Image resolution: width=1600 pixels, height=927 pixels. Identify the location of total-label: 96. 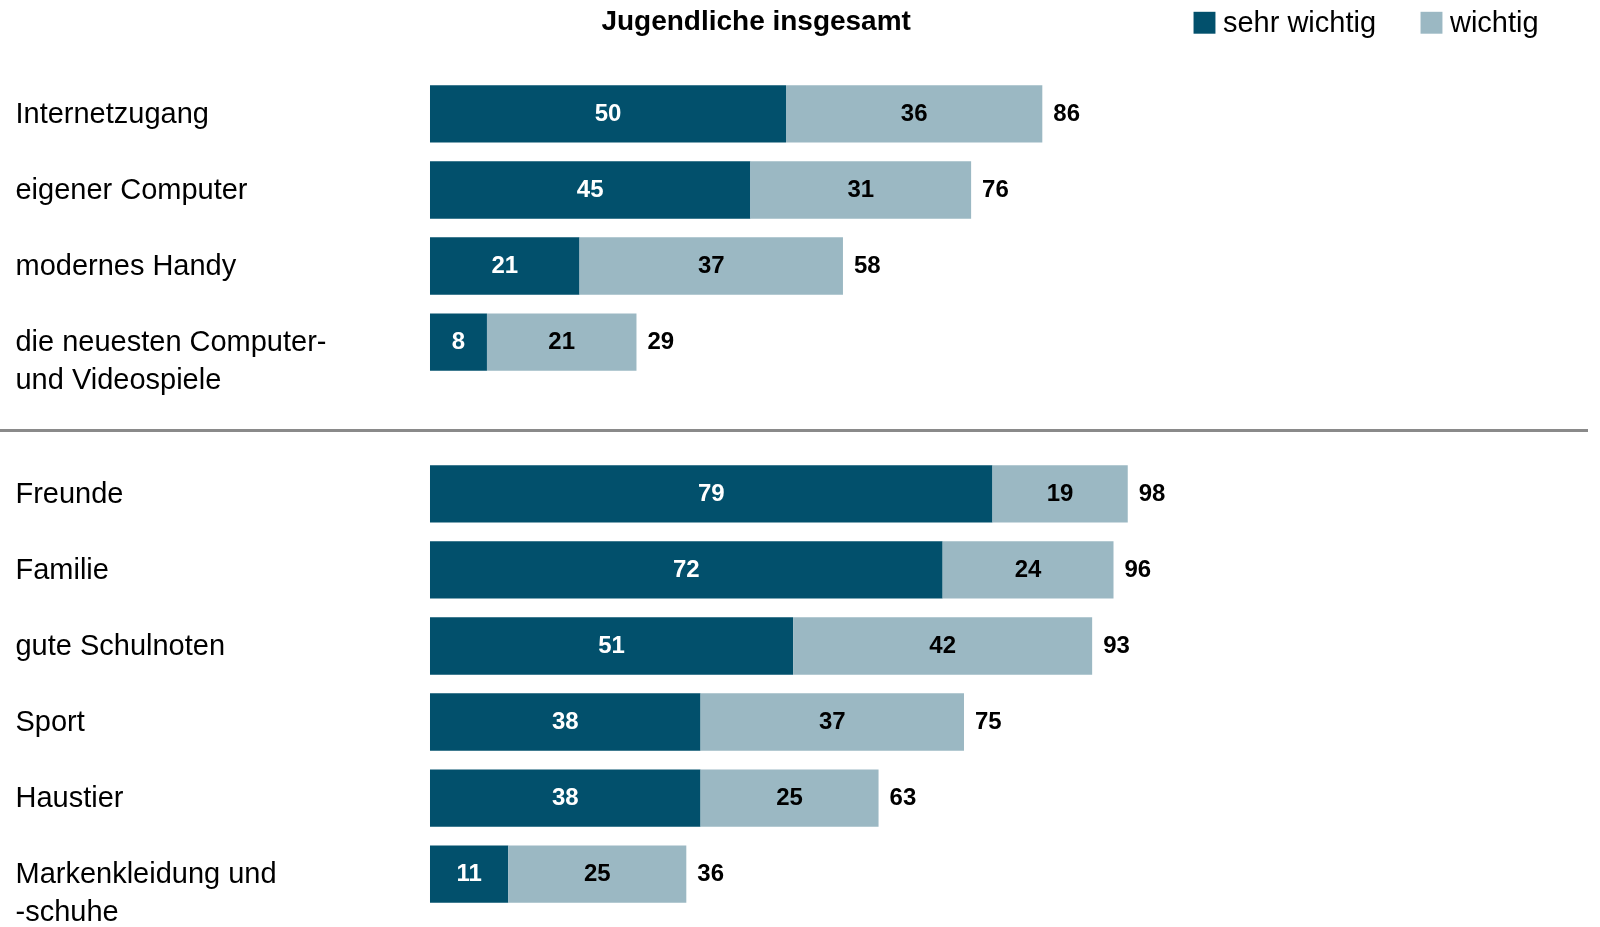
(1138, 568).